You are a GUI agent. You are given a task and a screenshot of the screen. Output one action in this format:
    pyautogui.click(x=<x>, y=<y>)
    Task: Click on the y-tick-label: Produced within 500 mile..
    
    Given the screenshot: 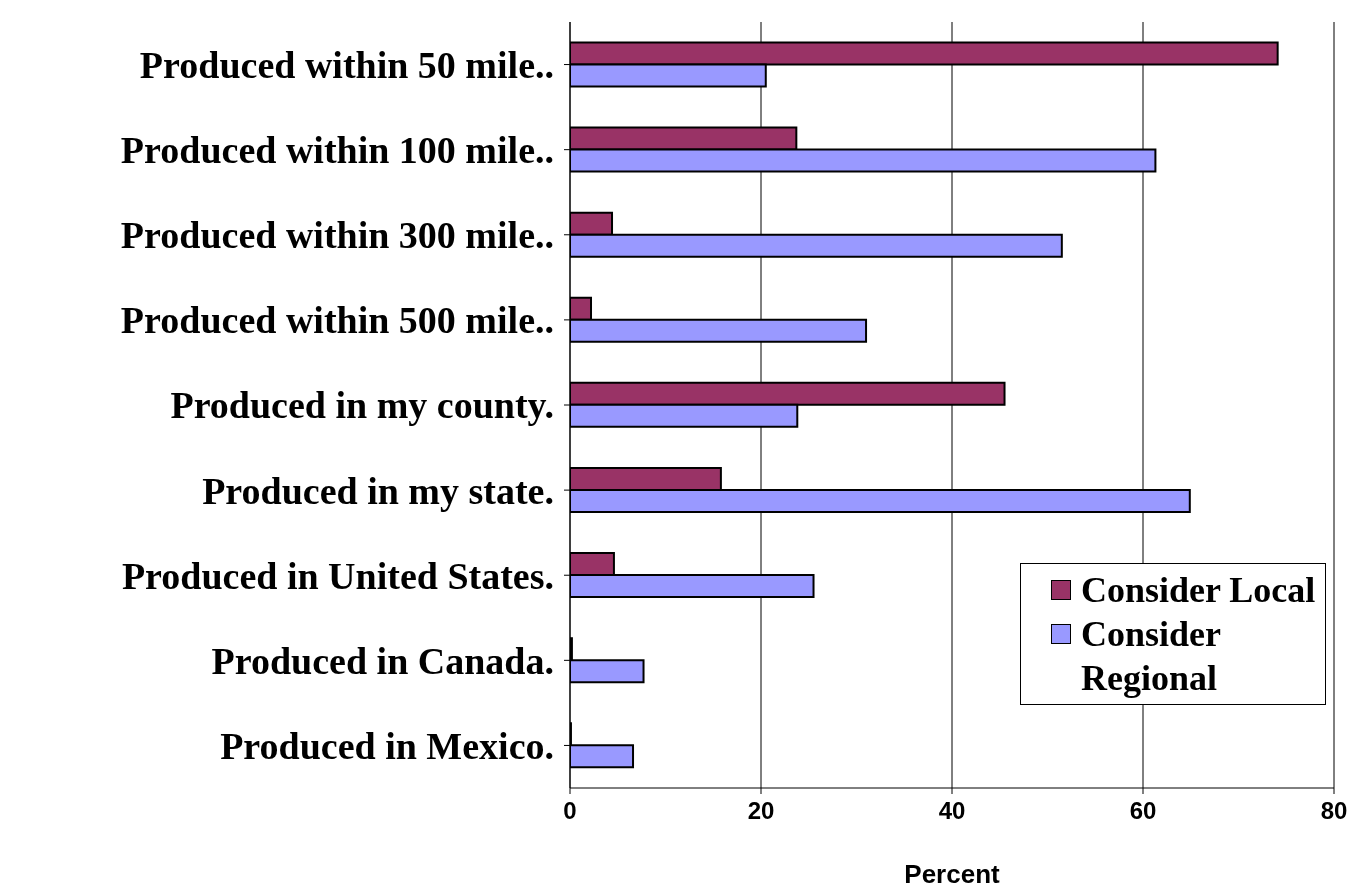 What is the action you would take?
    pyautogui.click(x=337, y=320)
    